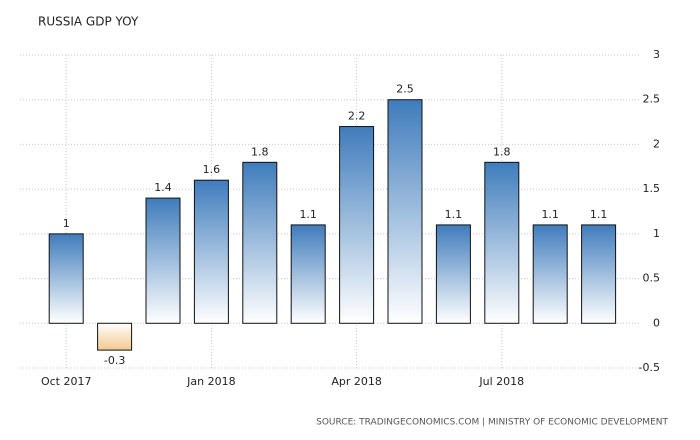  Describe the element at coordinates (356, 381) in the screenshot. I see `x-tick-label: Apr 2018` at that location.